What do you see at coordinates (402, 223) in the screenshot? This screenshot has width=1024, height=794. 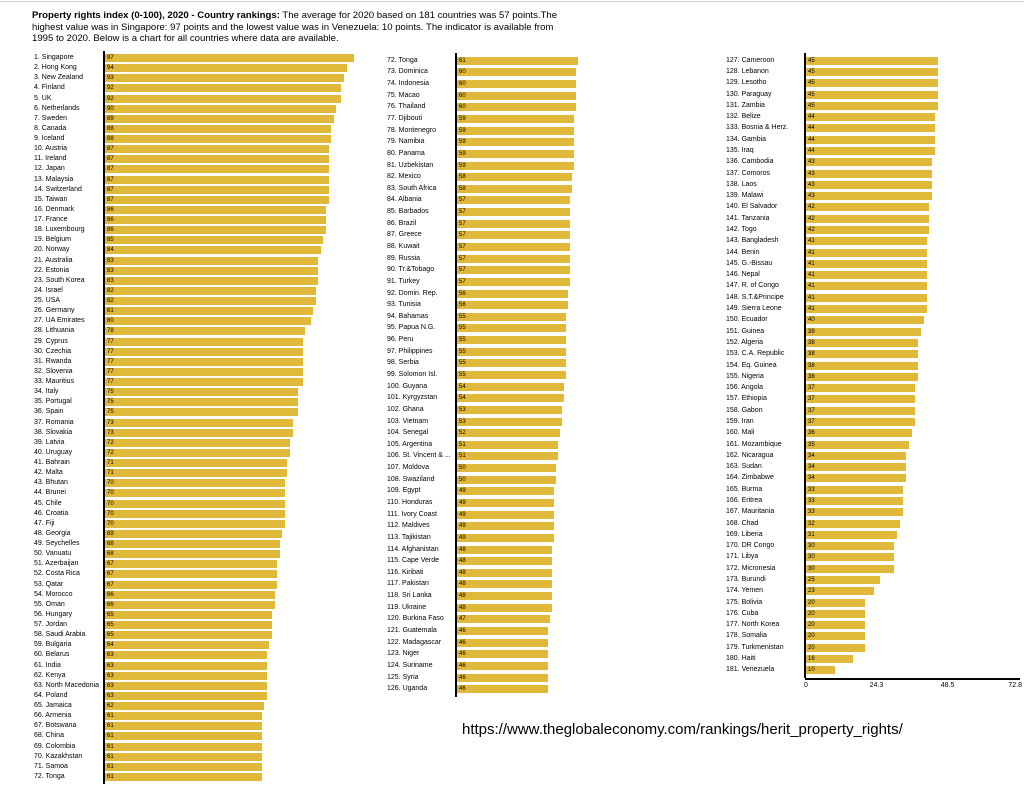 I see `country-label: 86. Brazil` at bounding box center [402, 223].